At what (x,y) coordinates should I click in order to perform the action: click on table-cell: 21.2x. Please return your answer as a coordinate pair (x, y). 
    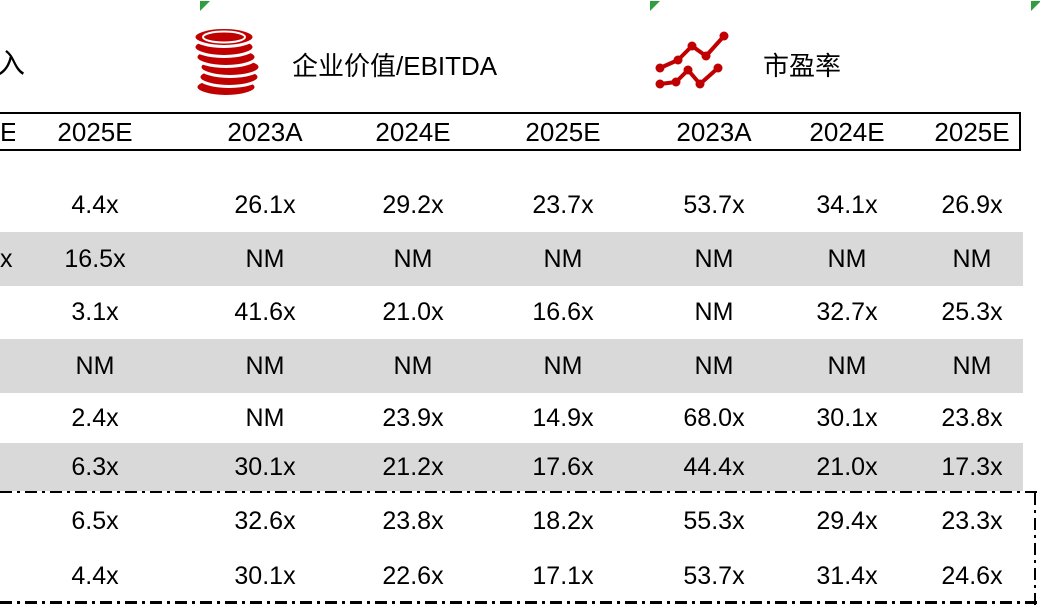
    Looking at the image, I should click on (413, 467).